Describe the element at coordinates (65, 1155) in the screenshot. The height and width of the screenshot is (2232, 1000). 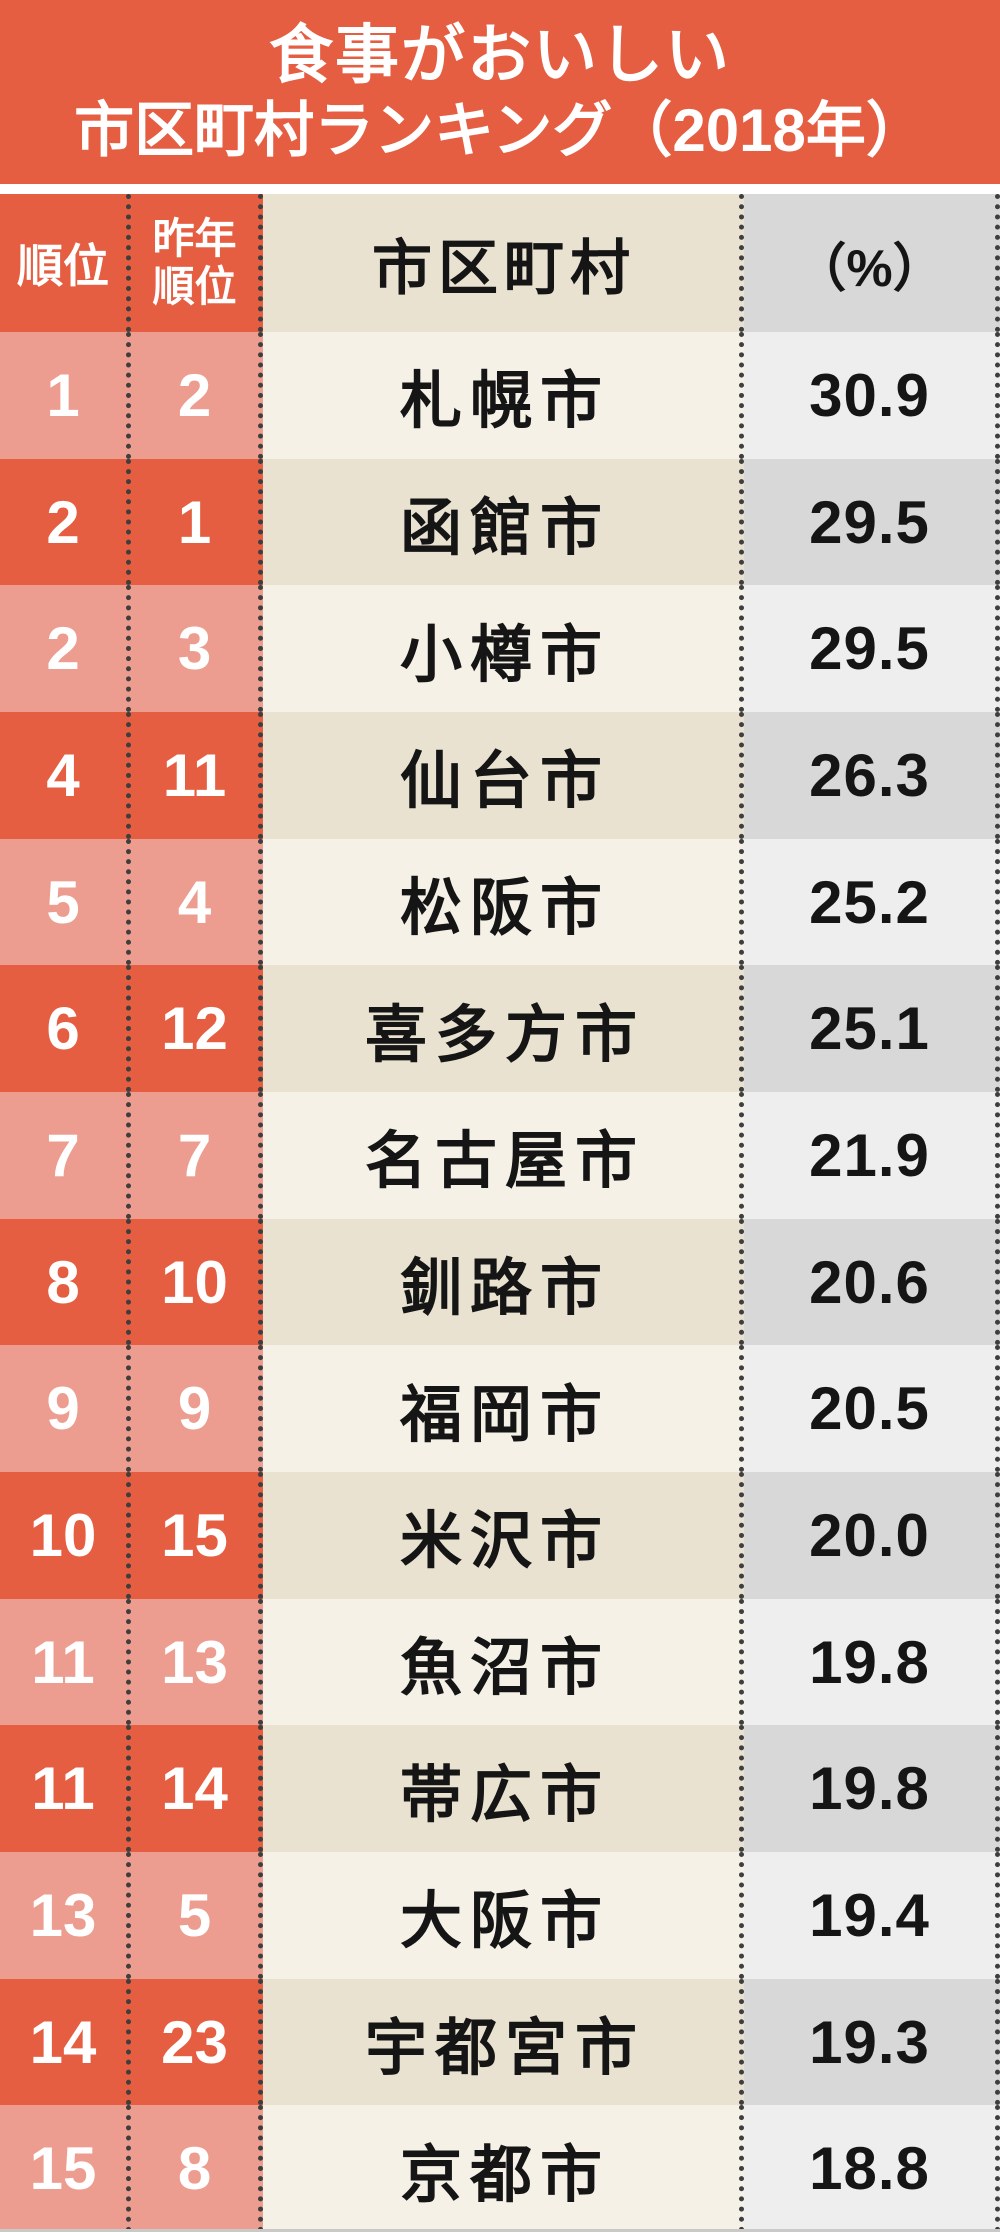
I see `rank-cell: 7` at that location.